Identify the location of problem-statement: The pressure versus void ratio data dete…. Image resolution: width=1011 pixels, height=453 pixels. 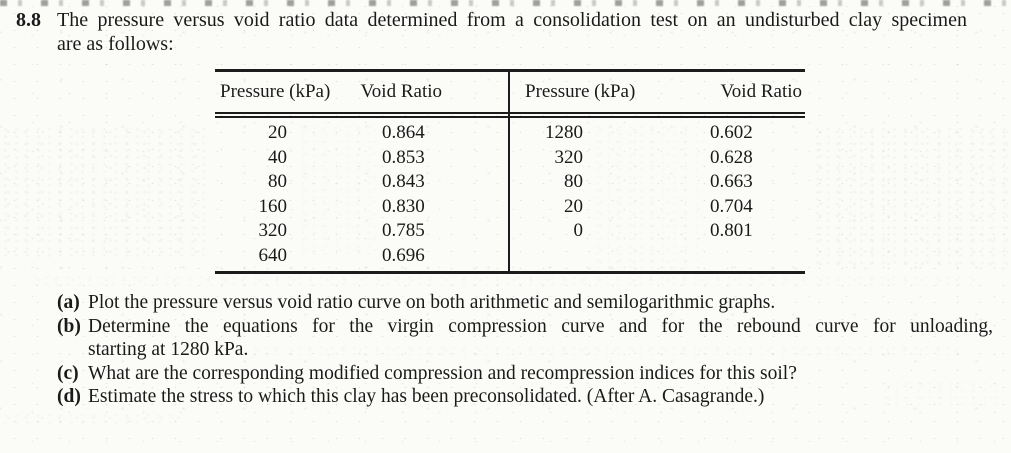
(512, 32).